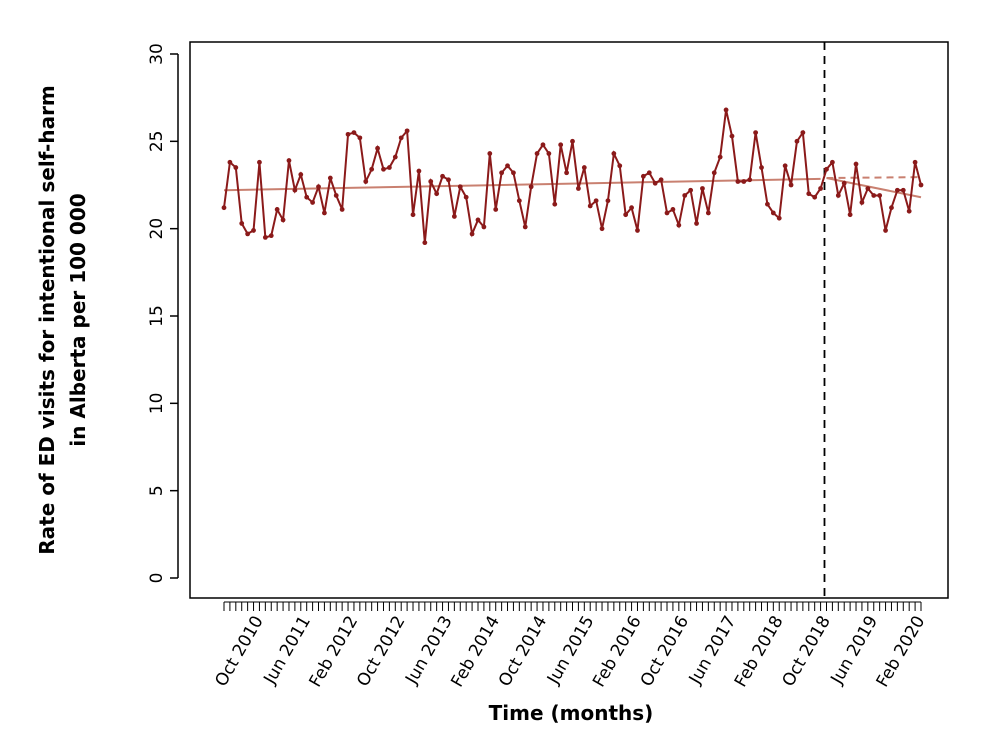 The height and width of the screenshot is (742, 1000). Describe the element at coordinates (157, 316) in the screenshot. I see `y-tick-label: 15` at that location.